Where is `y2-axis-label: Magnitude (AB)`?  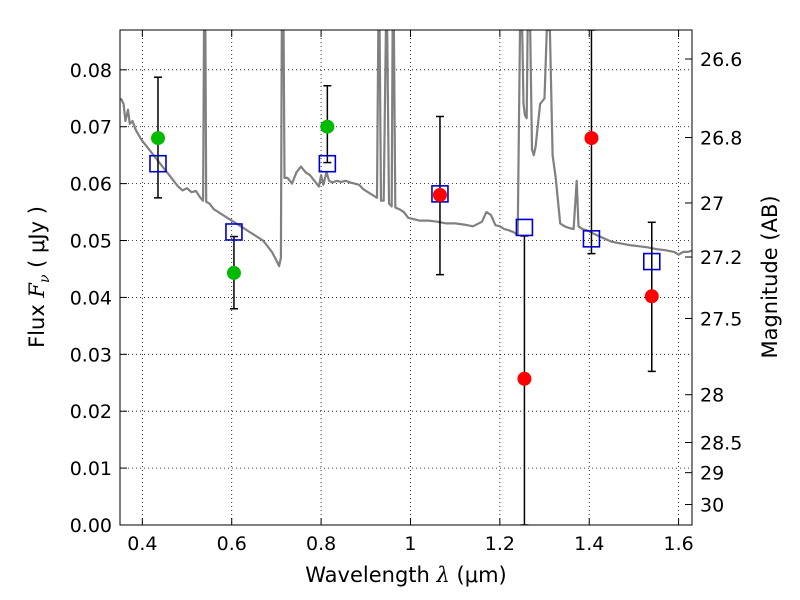
y2-axis-label: Magnitude (AB) is located at coordinates (770, 276).